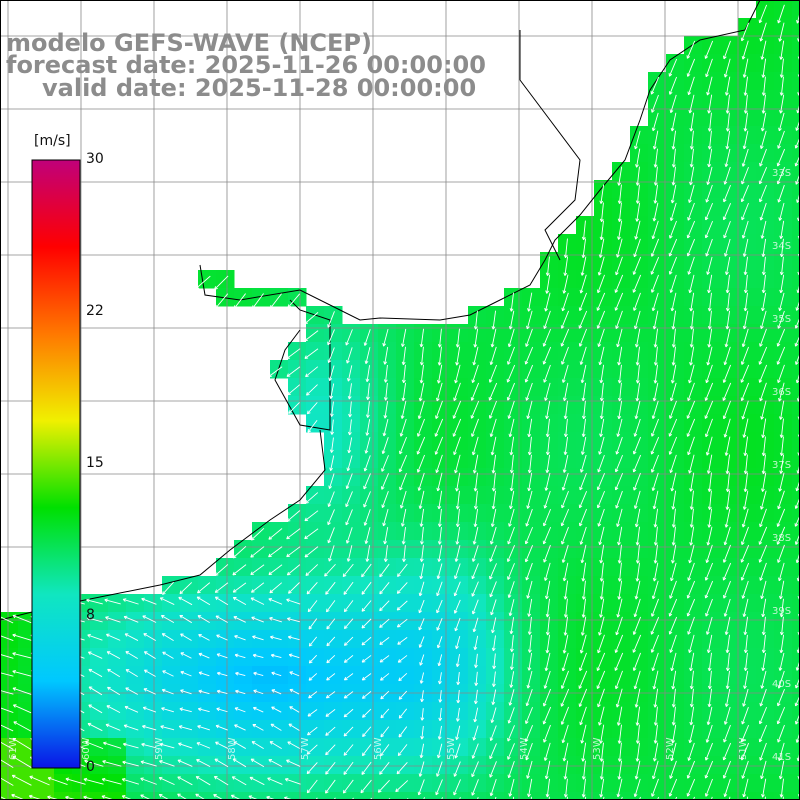 This screenshot has width=800, height=800. What do you see at coordinates (670, 748) in the screenshot?
I see `lon-label: 52W` at bounding box center [670, 748].